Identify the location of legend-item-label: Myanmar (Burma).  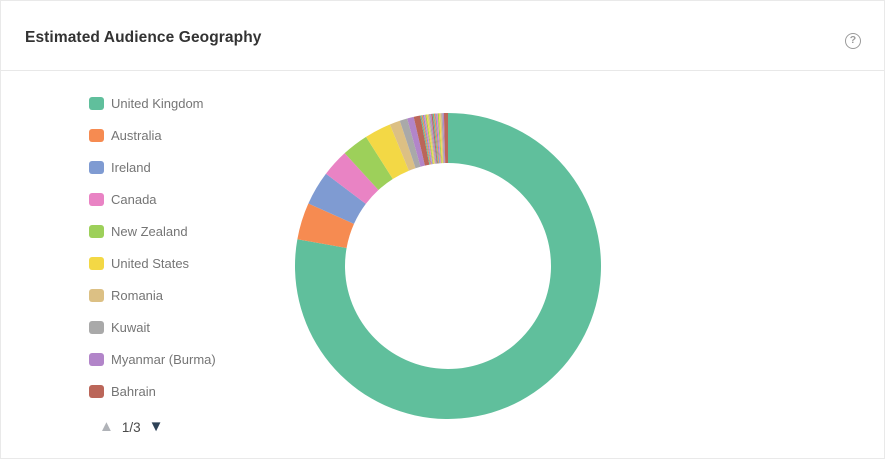
(163, 359).